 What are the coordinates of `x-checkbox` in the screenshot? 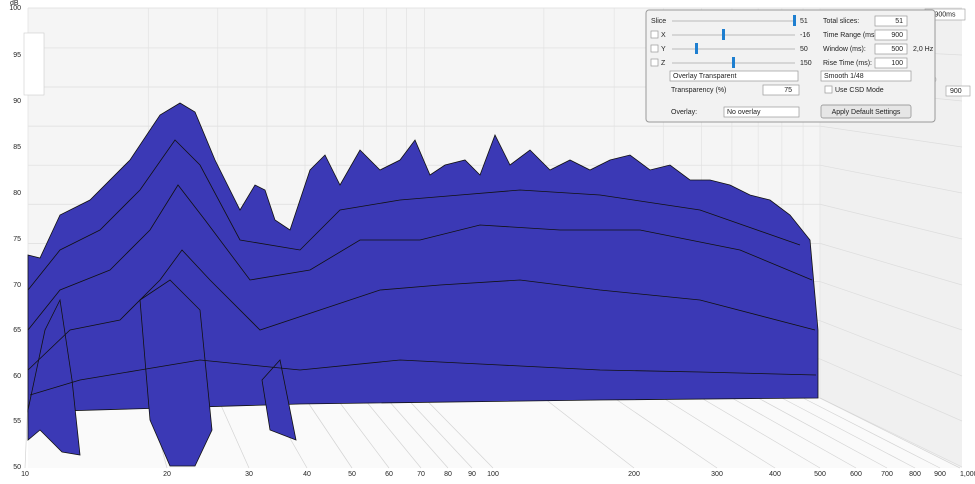 It's located at (654, 34).